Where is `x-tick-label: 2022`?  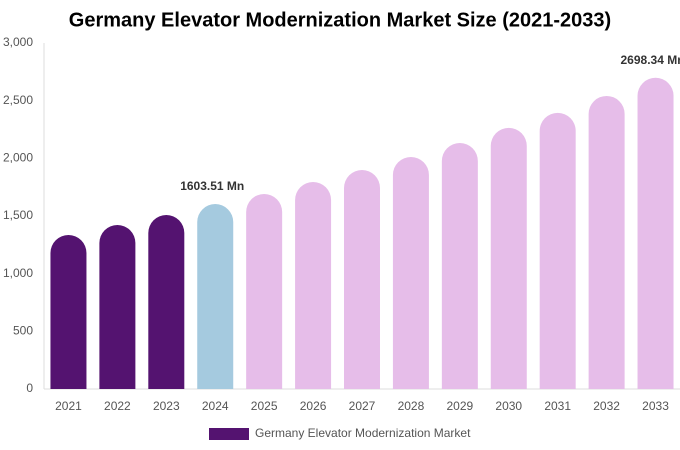
x-tick-label: 2022 is located at coordinates (117, 406).